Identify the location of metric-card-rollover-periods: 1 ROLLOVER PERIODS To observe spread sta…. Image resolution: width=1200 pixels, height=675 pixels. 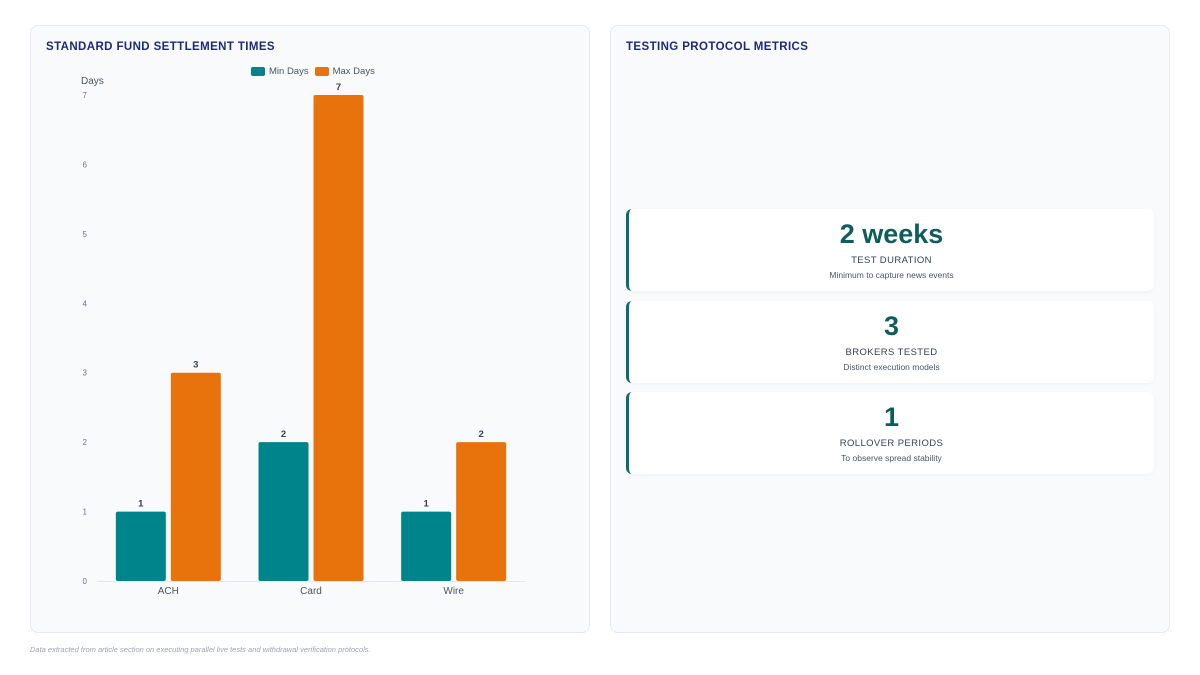
(890, 433).